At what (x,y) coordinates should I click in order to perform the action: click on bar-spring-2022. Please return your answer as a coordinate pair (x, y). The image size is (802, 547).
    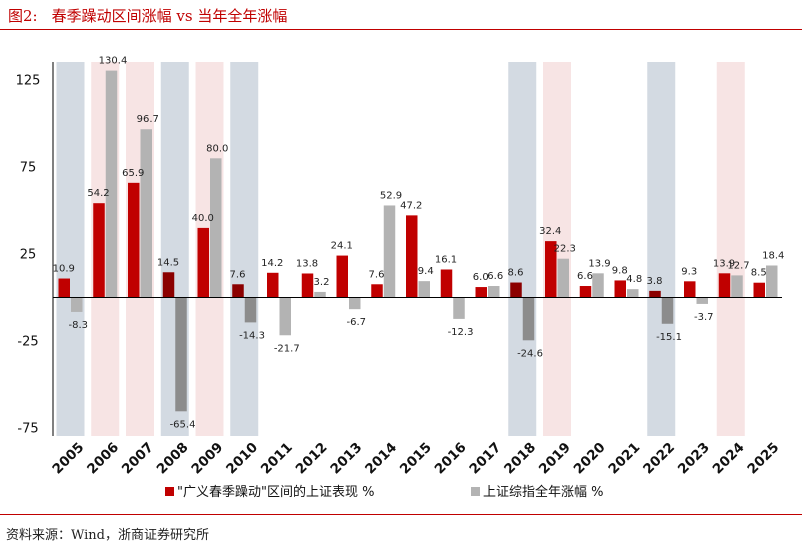
    Looking at the image, I should click on (655, 294).